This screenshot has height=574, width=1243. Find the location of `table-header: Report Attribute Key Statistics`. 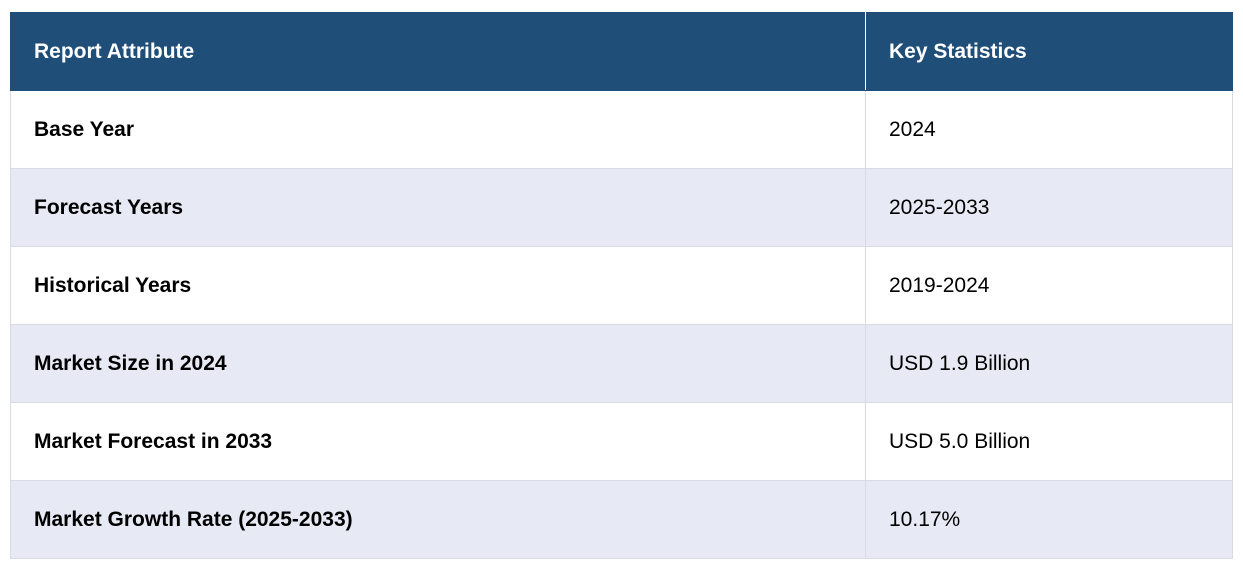

table-header: Report Attribute Key Statistics is located at coordinates (621, 51).